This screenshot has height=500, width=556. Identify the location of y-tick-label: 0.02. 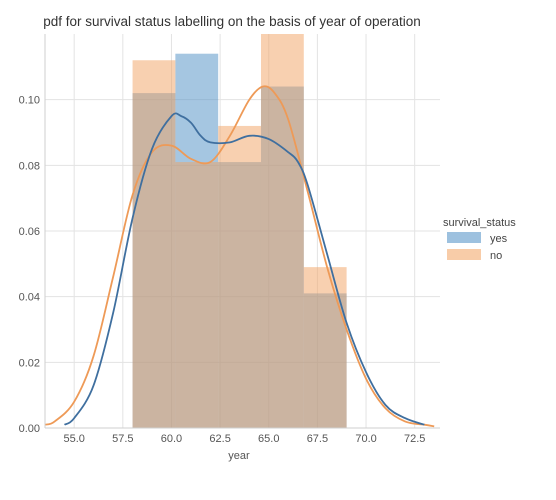
(29, 363).